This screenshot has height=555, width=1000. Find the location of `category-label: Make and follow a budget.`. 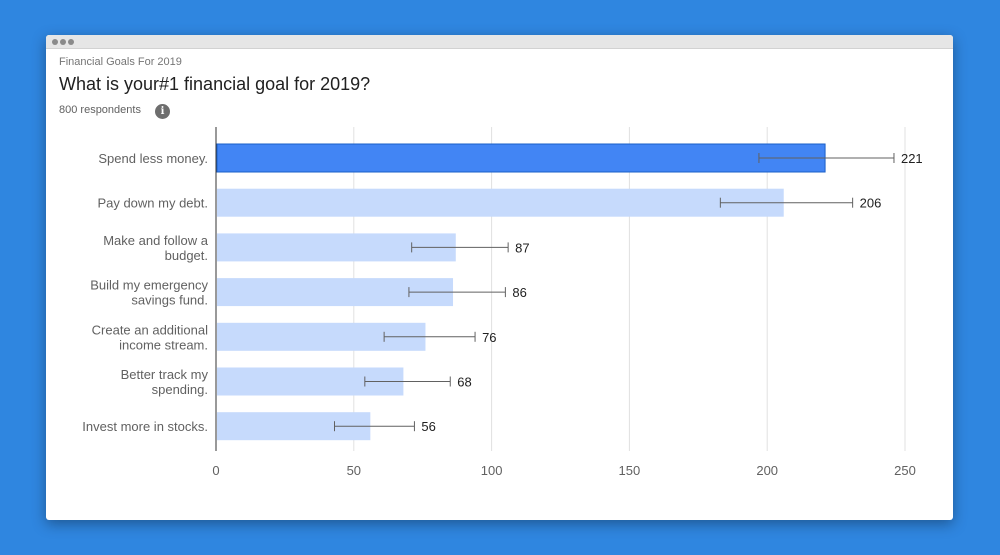

category-label: Make and follow a budget. is located at coordinates (156, 248).